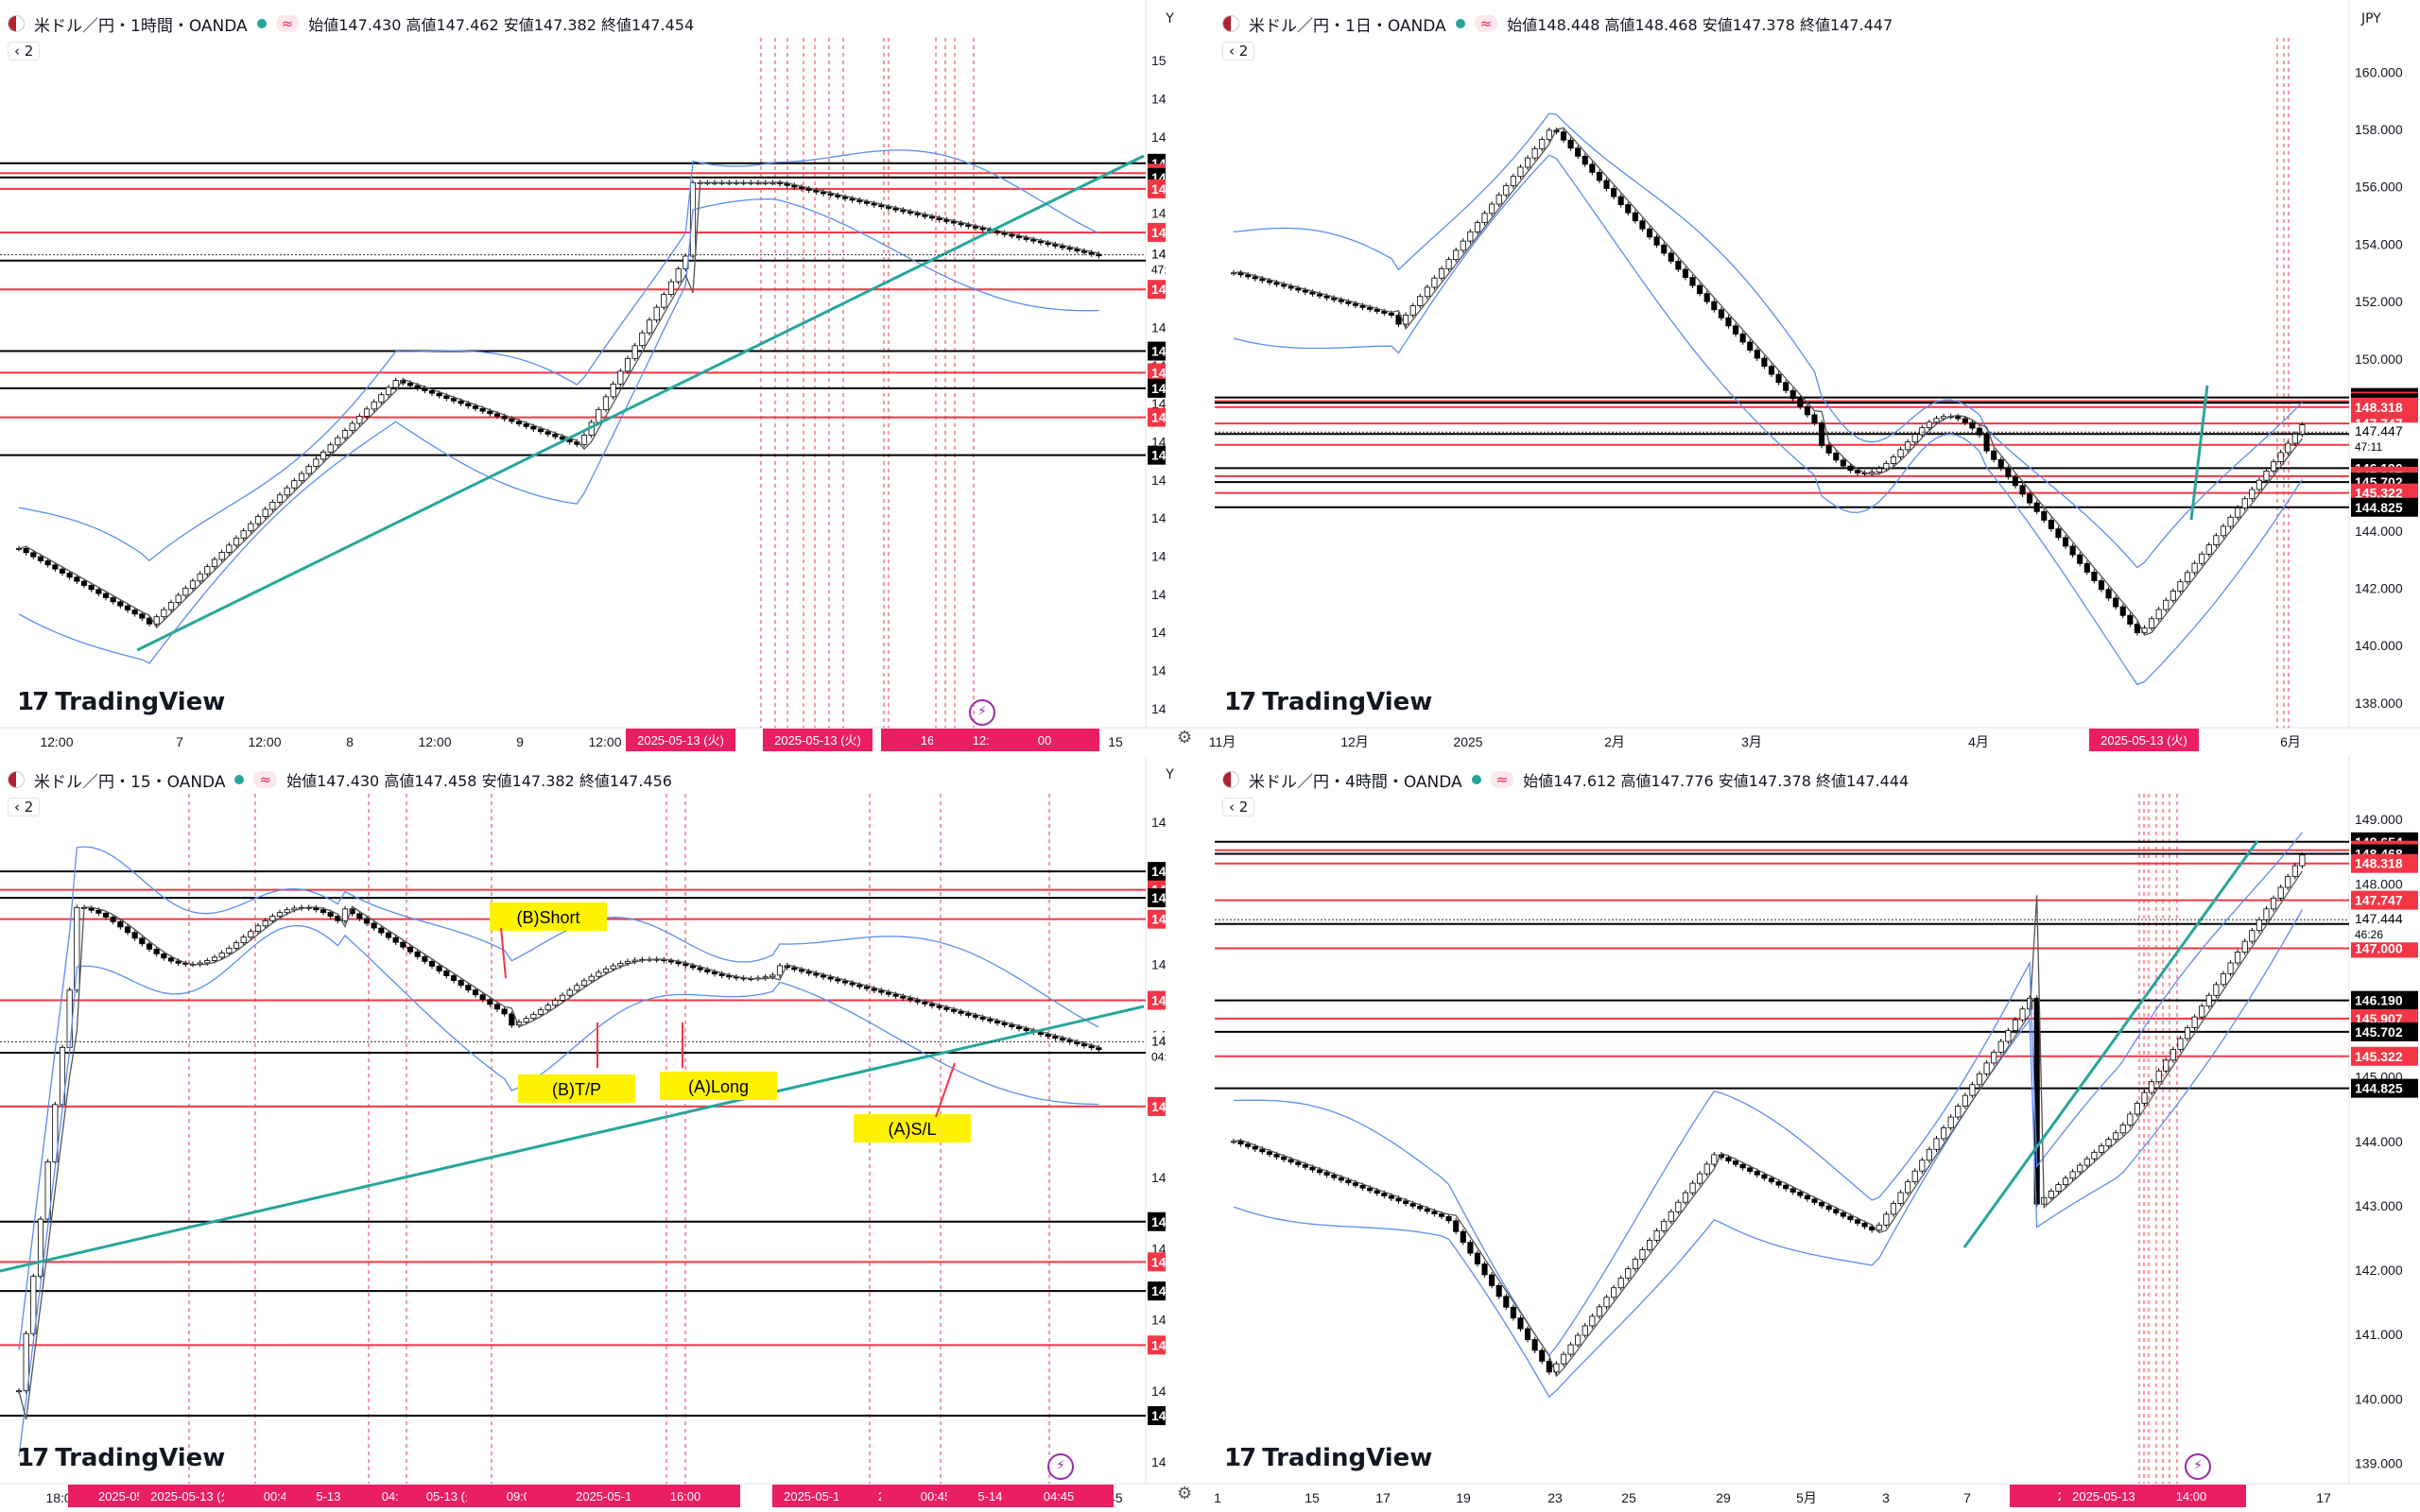 The image size is (2420, 1512). I want to click on level-label: 147.747, so click(1158, 1000).